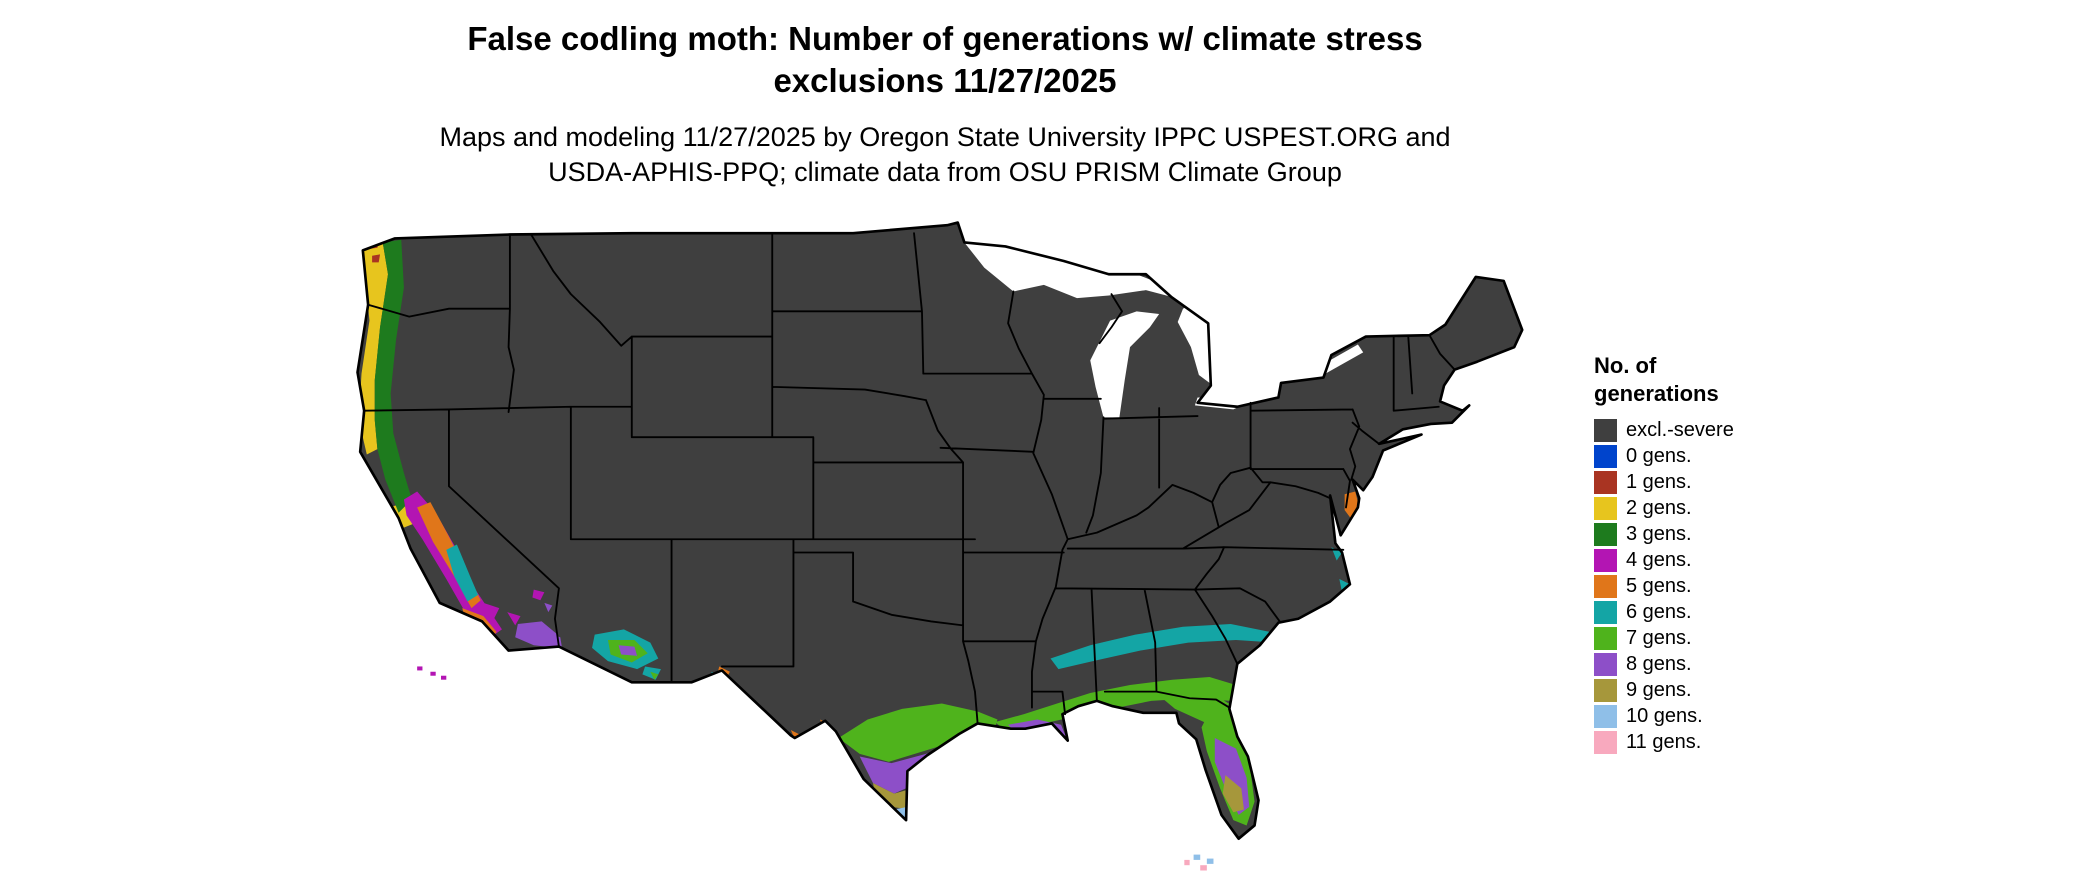 The image size is (2100, 892). I want to click on lake-michigan, so click(1125, 364).